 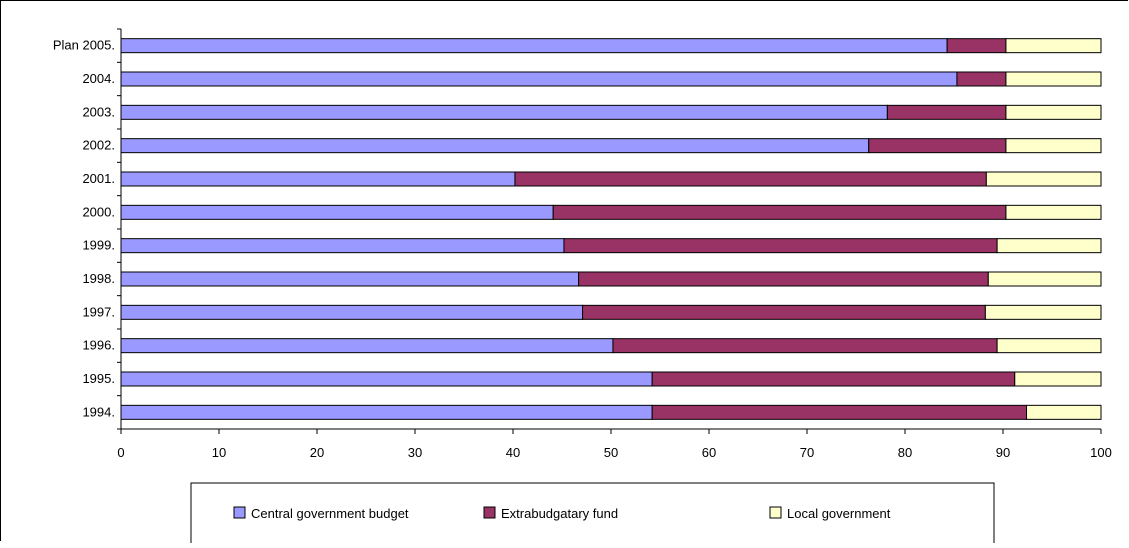 I want to click on x-tick-label: 90, so click(x=1003, y=452).